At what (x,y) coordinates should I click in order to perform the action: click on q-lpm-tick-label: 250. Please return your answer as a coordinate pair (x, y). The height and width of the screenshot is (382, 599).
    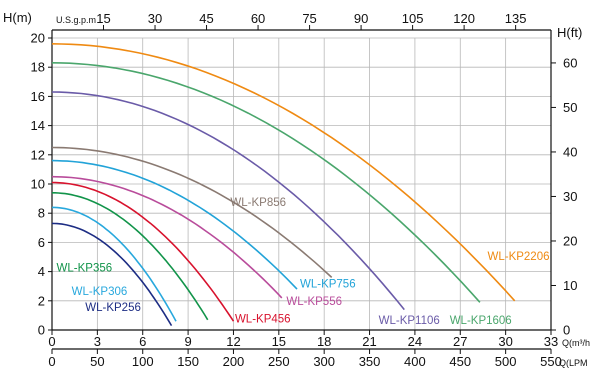
    Looking at the image, I should click on (279, 361).